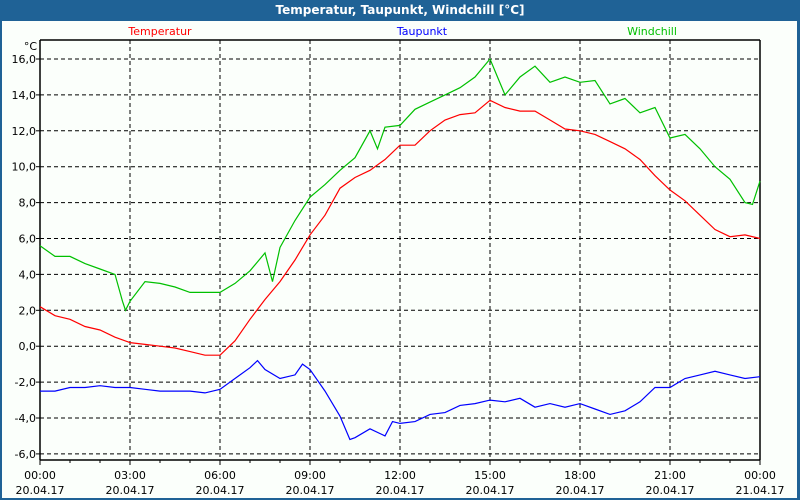  I want to click on legend-taupunkt: Taupunkt, so click(422, 31).